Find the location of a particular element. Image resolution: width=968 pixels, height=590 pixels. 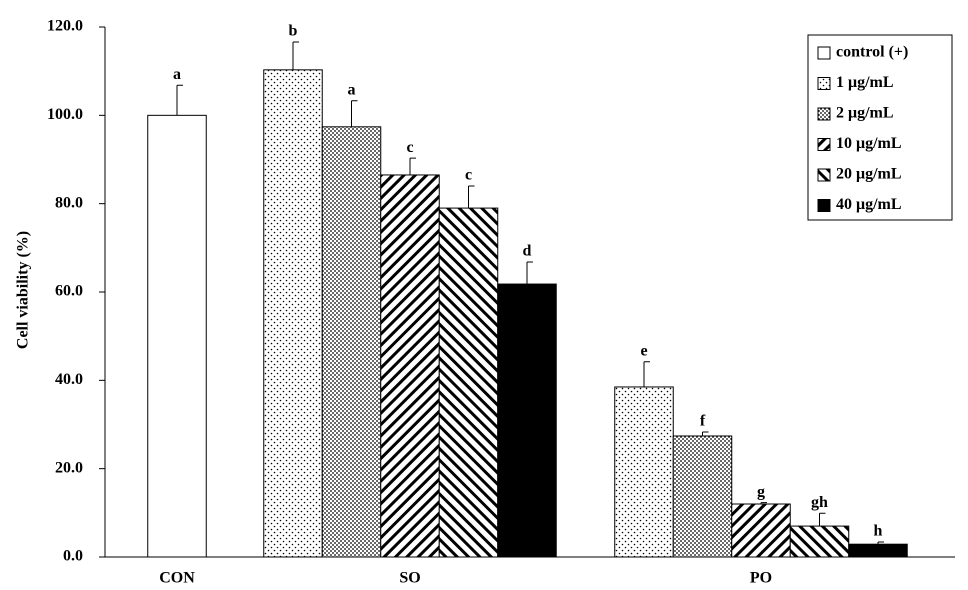

legend-label: 40 μg/mL is located at coordinates (869, 204).